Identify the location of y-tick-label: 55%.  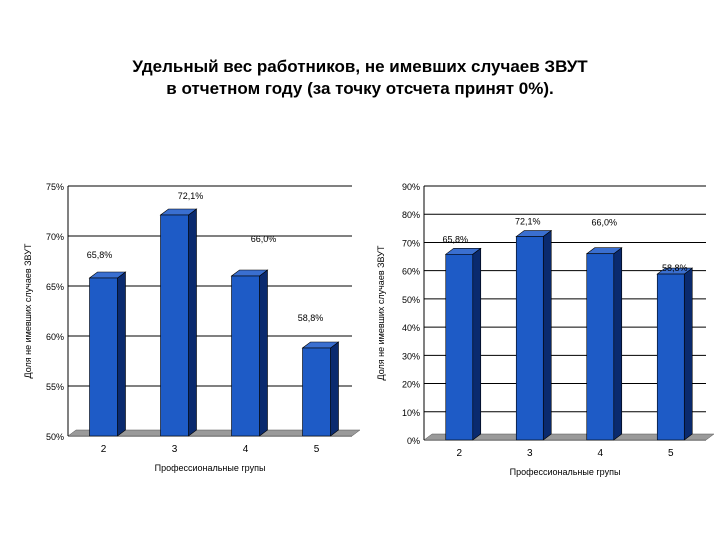
(55, 387).